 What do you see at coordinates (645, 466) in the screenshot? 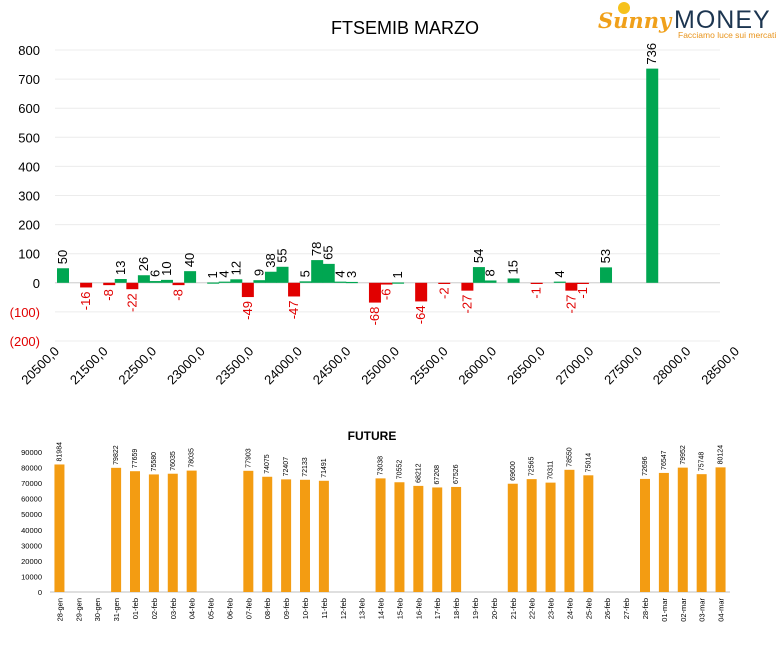
I see `data-label: 72696` at bounding box center [645, 466].